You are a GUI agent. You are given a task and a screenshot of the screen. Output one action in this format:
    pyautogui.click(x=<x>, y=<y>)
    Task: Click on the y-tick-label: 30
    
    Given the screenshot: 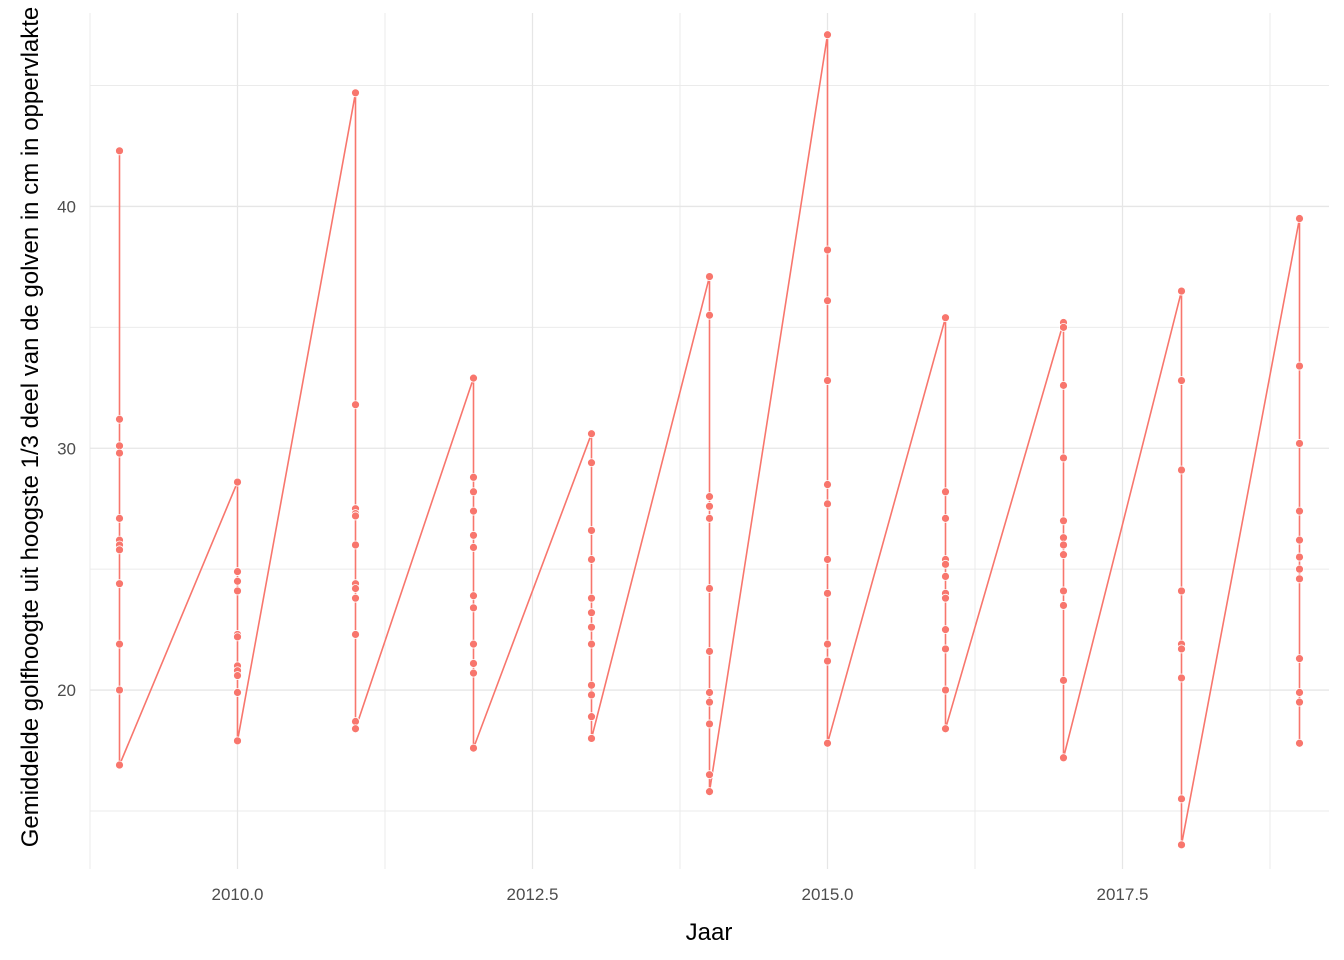 What is the action you would take?
    pyautogui.click(x=66, y=448)
    